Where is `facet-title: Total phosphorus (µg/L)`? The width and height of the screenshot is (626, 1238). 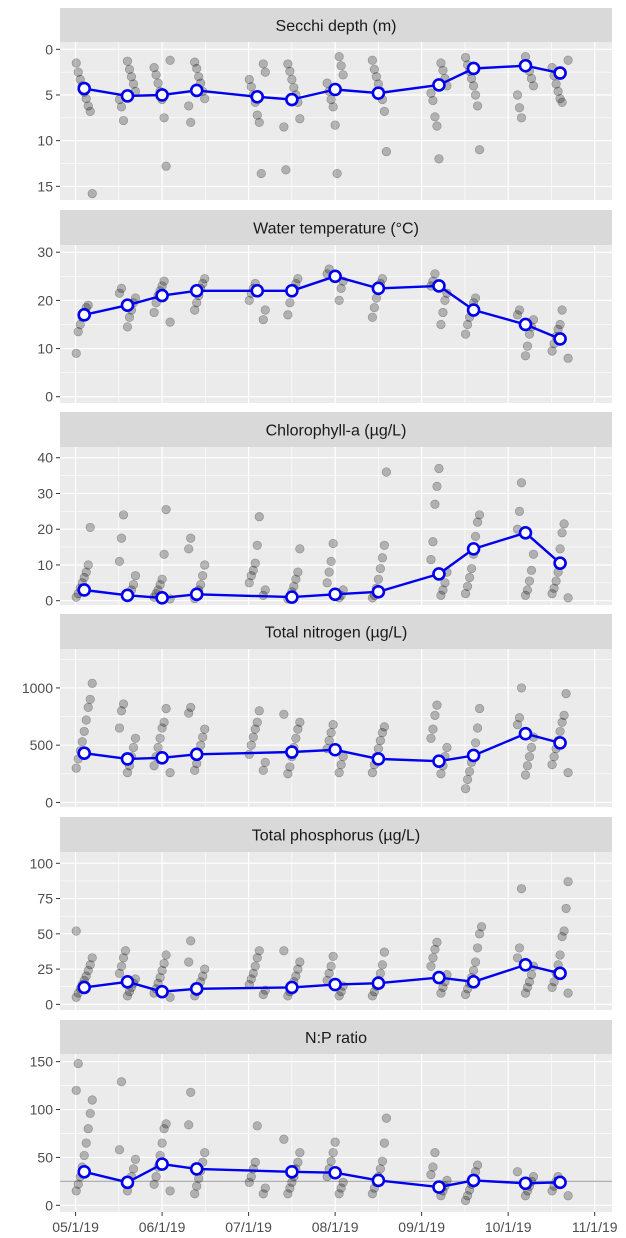
facet-title: Total phosphorus (µg/L) is located at coordinates (336, 836).